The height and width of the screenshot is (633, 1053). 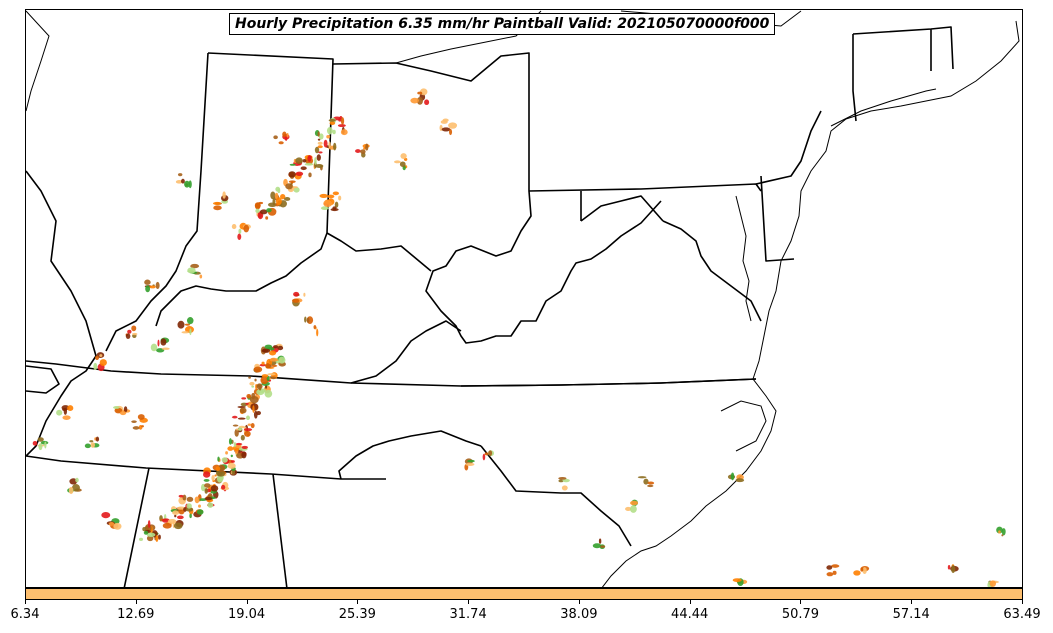 What do you see at coordinates (524, 594) in the screenshot?
I see `colorbar` at bounding box center [524, 594].